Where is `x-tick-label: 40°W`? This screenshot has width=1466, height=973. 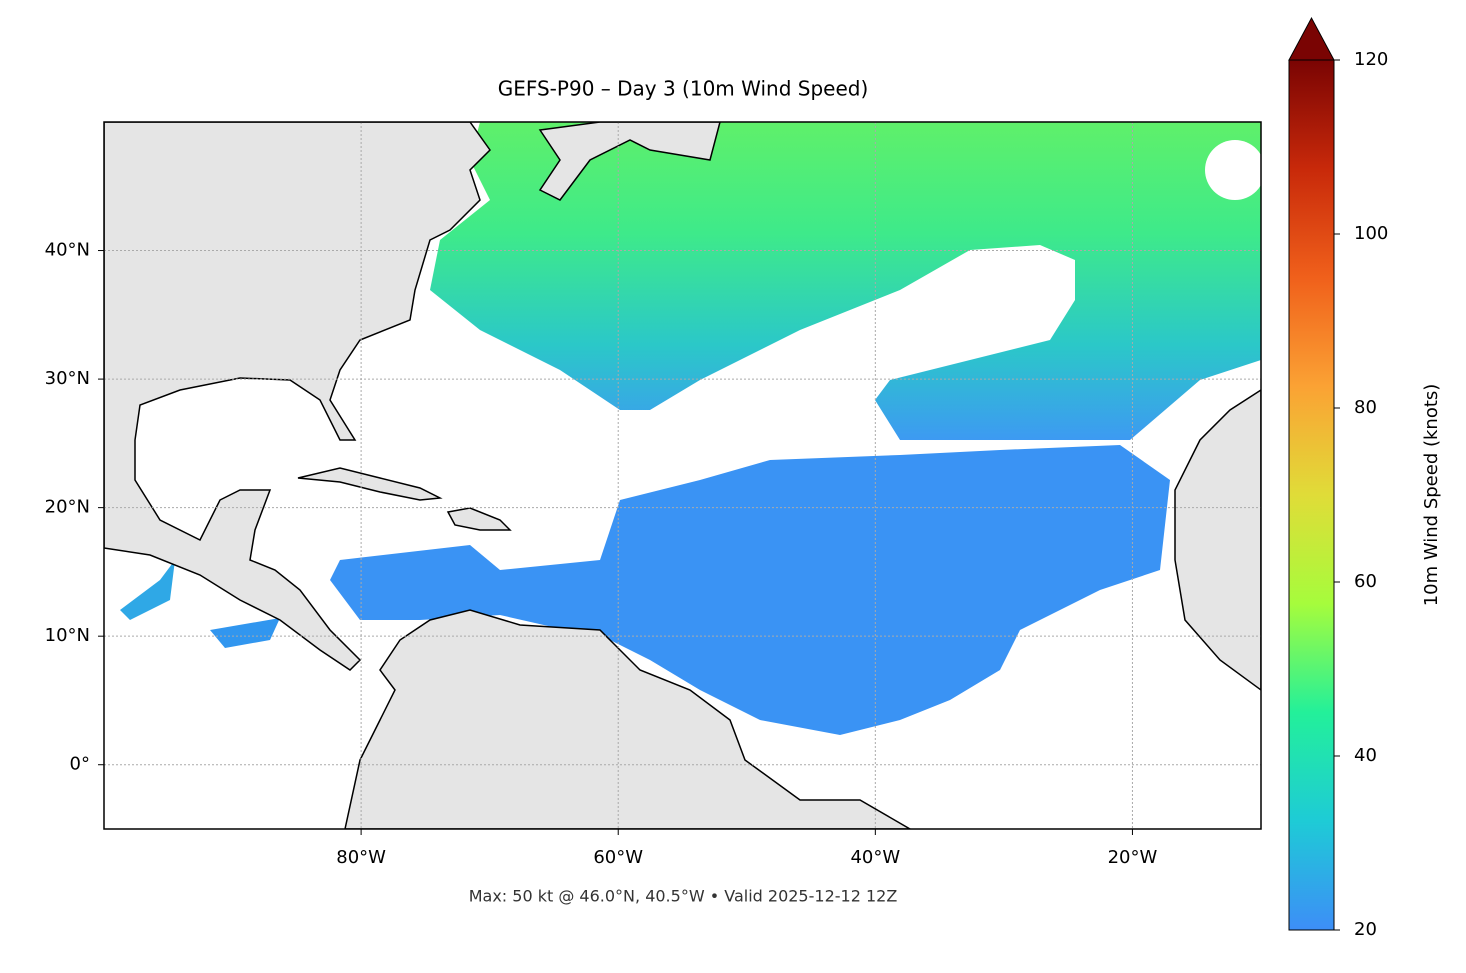
x-tick-label: 40°W is located at coordinates (875, 857).